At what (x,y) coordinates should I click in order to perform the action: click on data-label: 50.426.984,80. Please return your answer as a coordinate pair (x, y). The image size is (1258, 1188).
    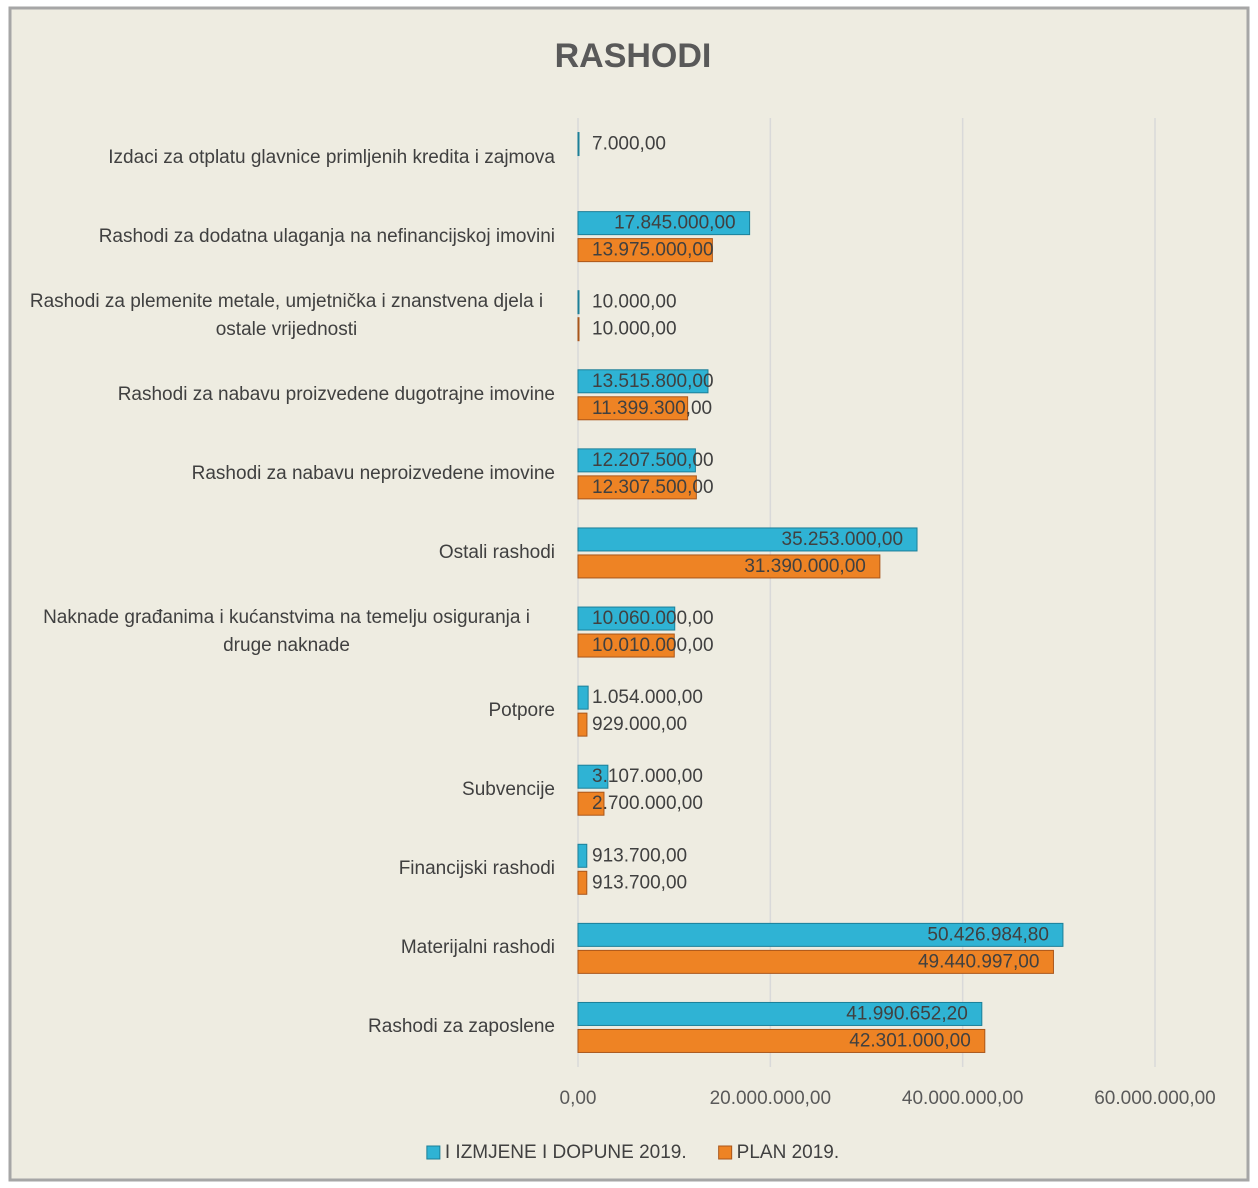
    Looking at the image, I should click on (988, 934).